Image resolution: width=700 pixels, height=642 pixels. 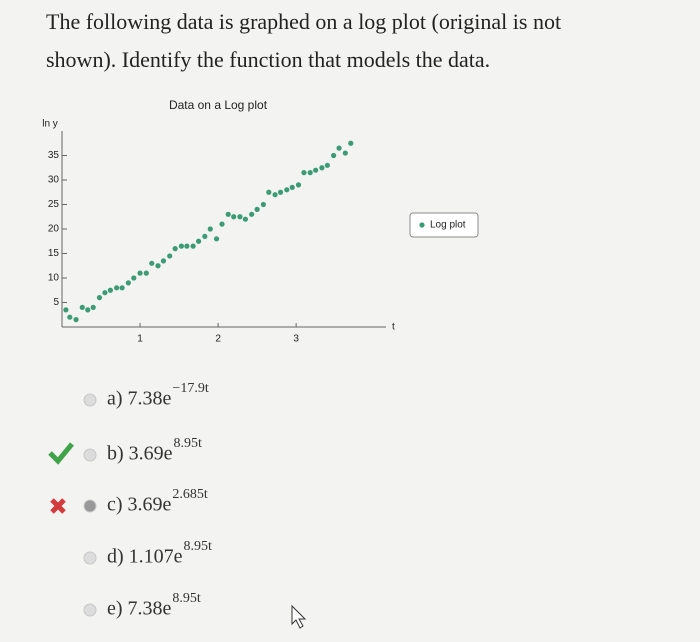 I want to click on option-text: c) 3.69e, so click(x=139, y=505).